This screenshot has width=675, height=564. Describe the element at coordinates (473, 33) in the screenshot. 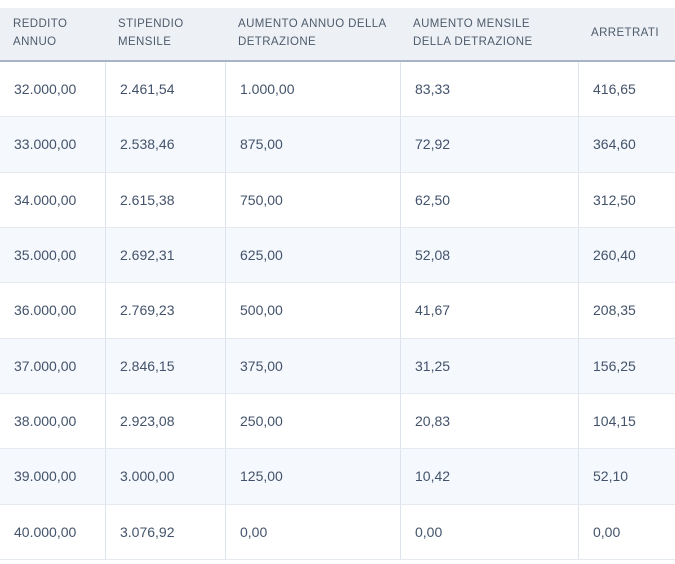

I see `column-header-aumento-mensile-detrazione: AUMENTO MENSILE DELLA DETRAZIONE` at that location.